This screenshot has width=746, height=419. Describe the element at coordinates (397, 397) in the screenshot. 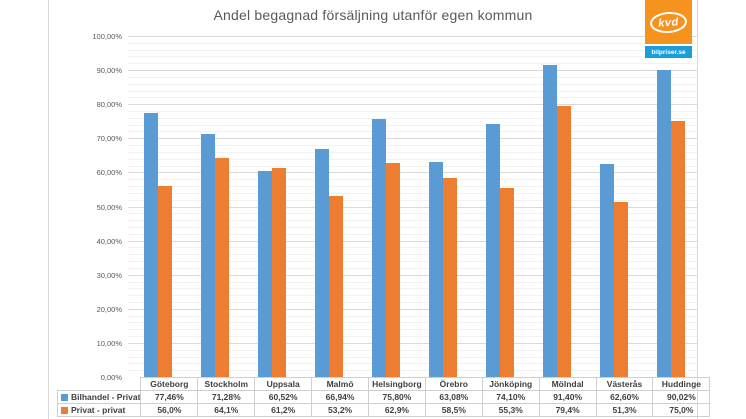

I see `value-cell: 75,80%` at that location.